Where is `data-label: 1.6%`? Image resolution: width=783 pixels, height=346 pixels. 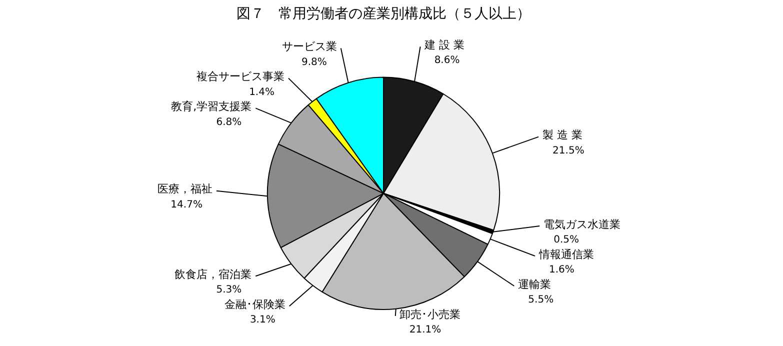 data-label: 1.6% is located at coordinates (561, 270).